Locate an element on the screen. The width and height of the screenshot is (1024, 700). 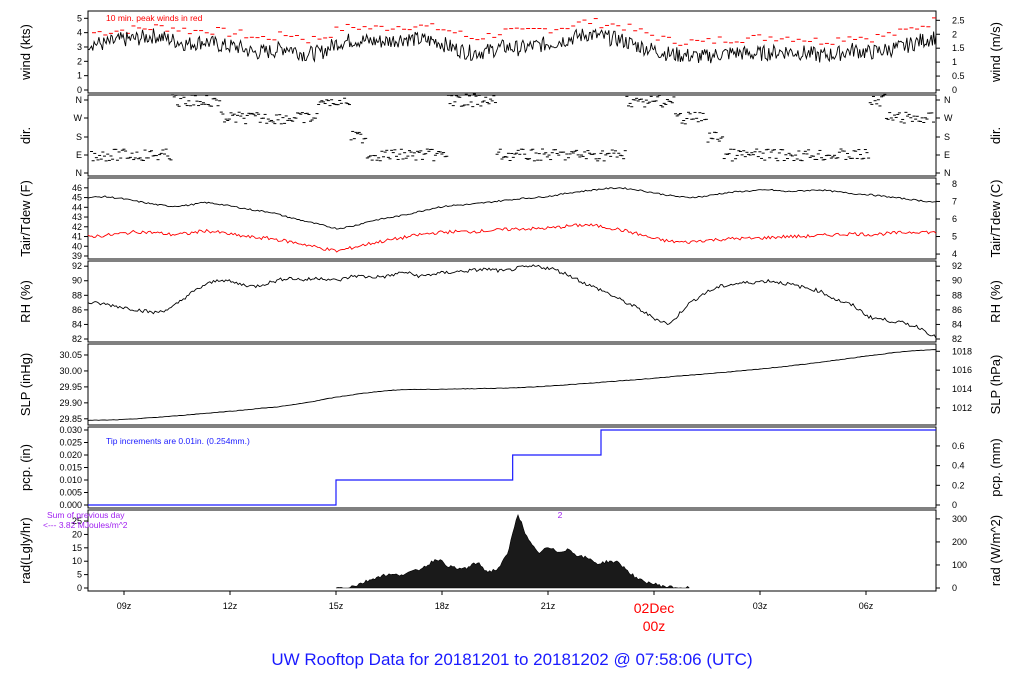
temp-left-ticklabel: 42 is located at coordinates (77, 227).